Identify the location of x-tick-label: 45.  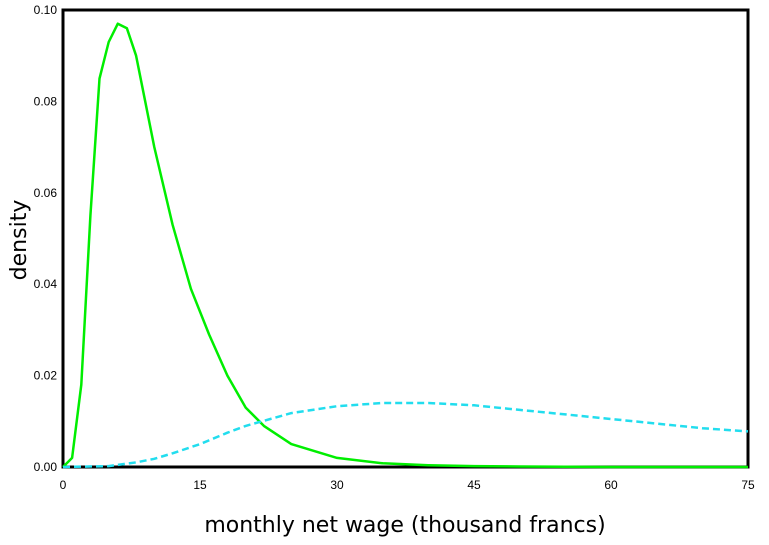
(474, 485).